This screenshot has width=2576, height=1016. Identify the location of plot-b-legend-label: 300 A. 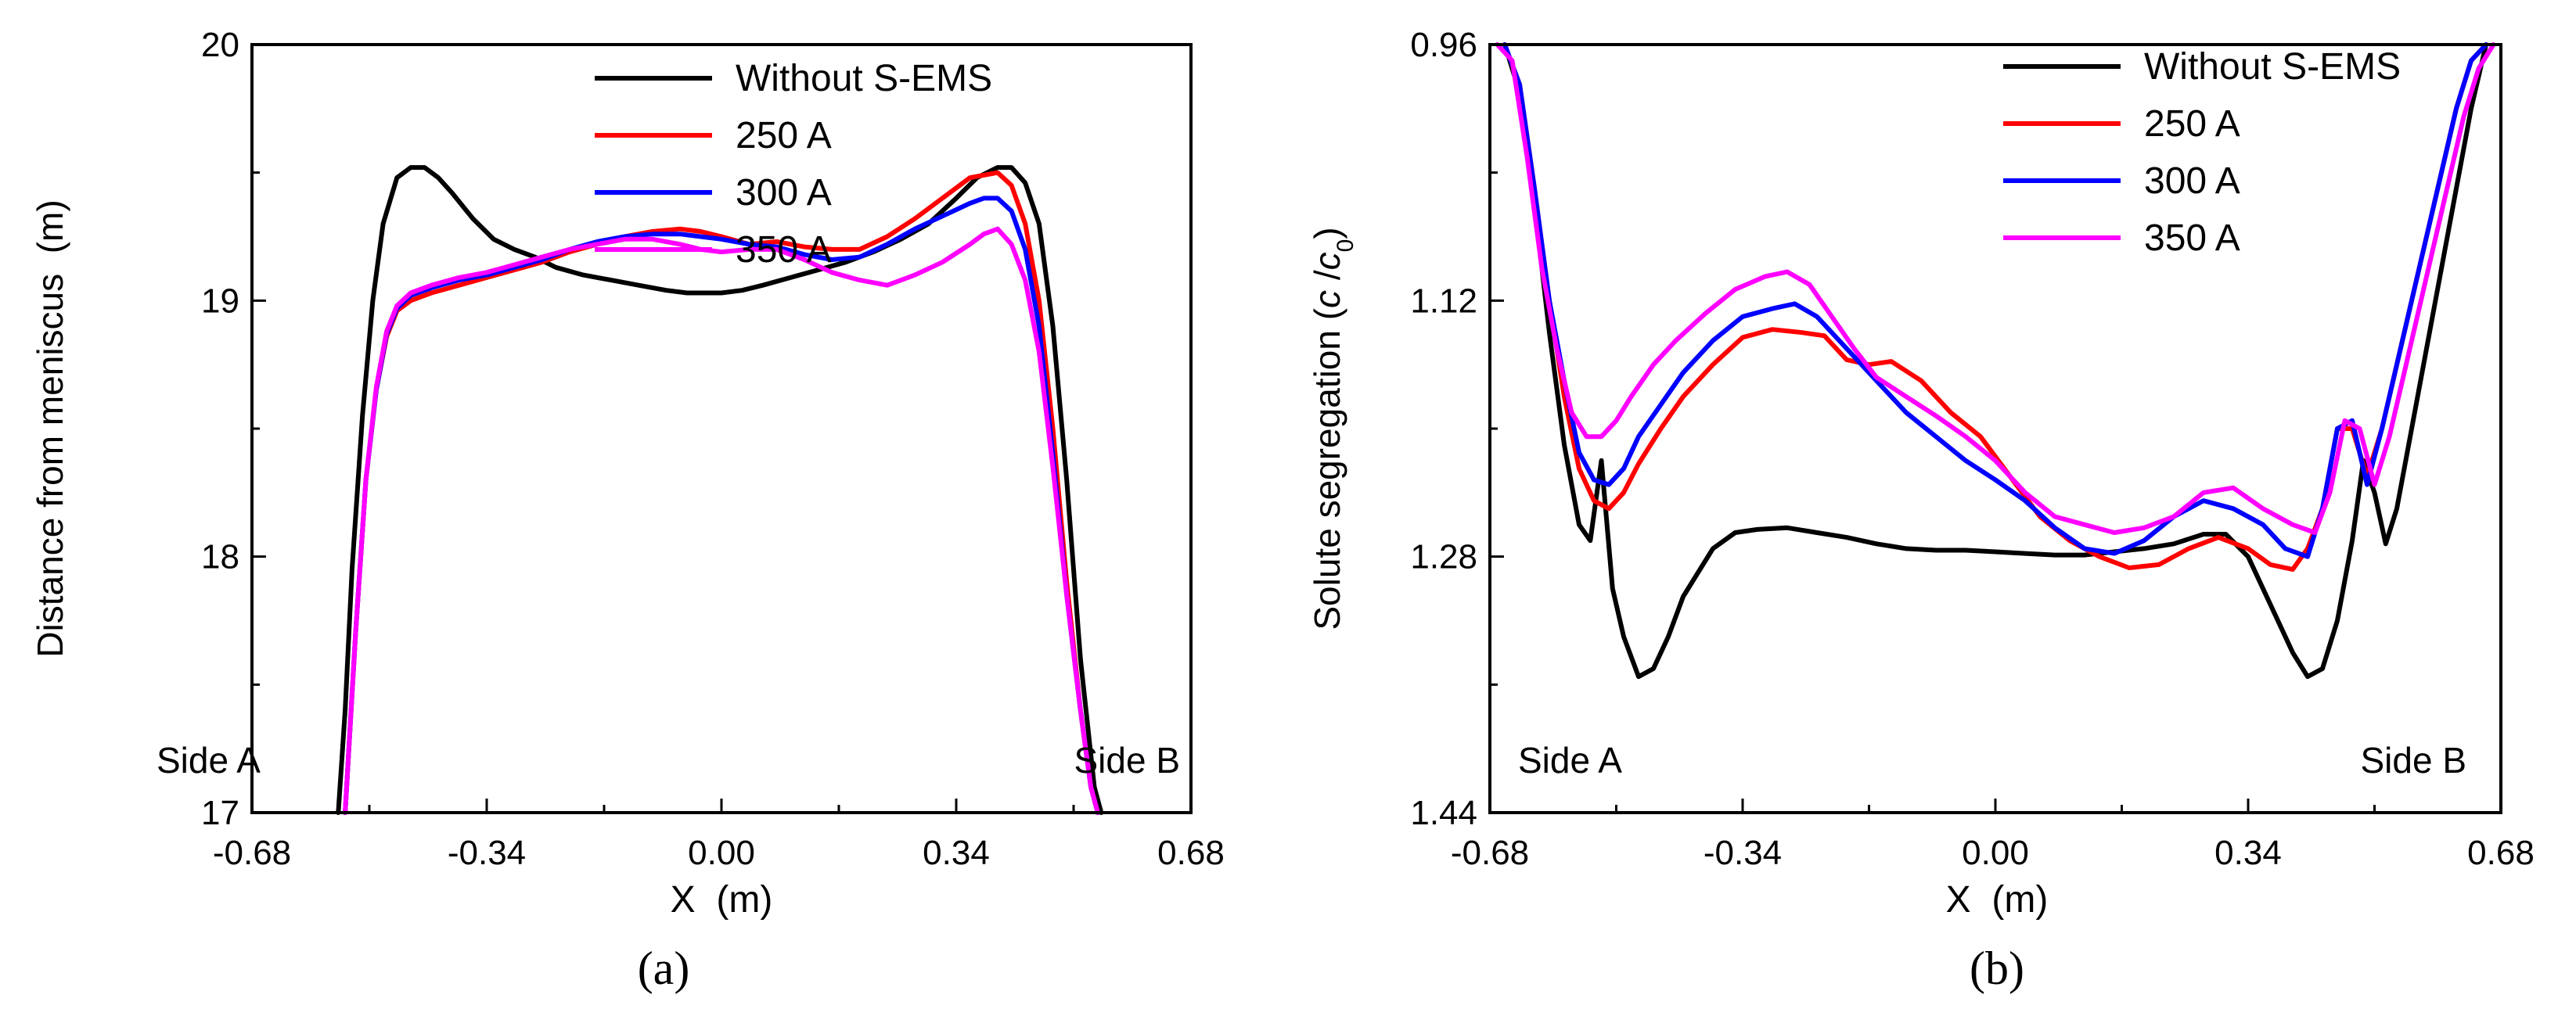
(2192, 181).